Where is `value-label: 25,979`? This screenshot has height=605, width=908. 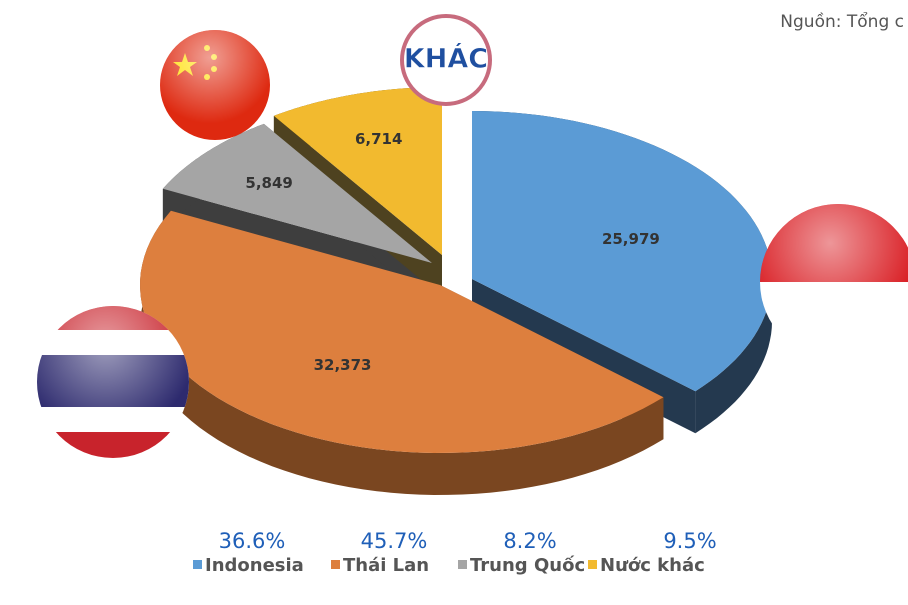 value-label: 25,979 is located at coordinates (631, 239).